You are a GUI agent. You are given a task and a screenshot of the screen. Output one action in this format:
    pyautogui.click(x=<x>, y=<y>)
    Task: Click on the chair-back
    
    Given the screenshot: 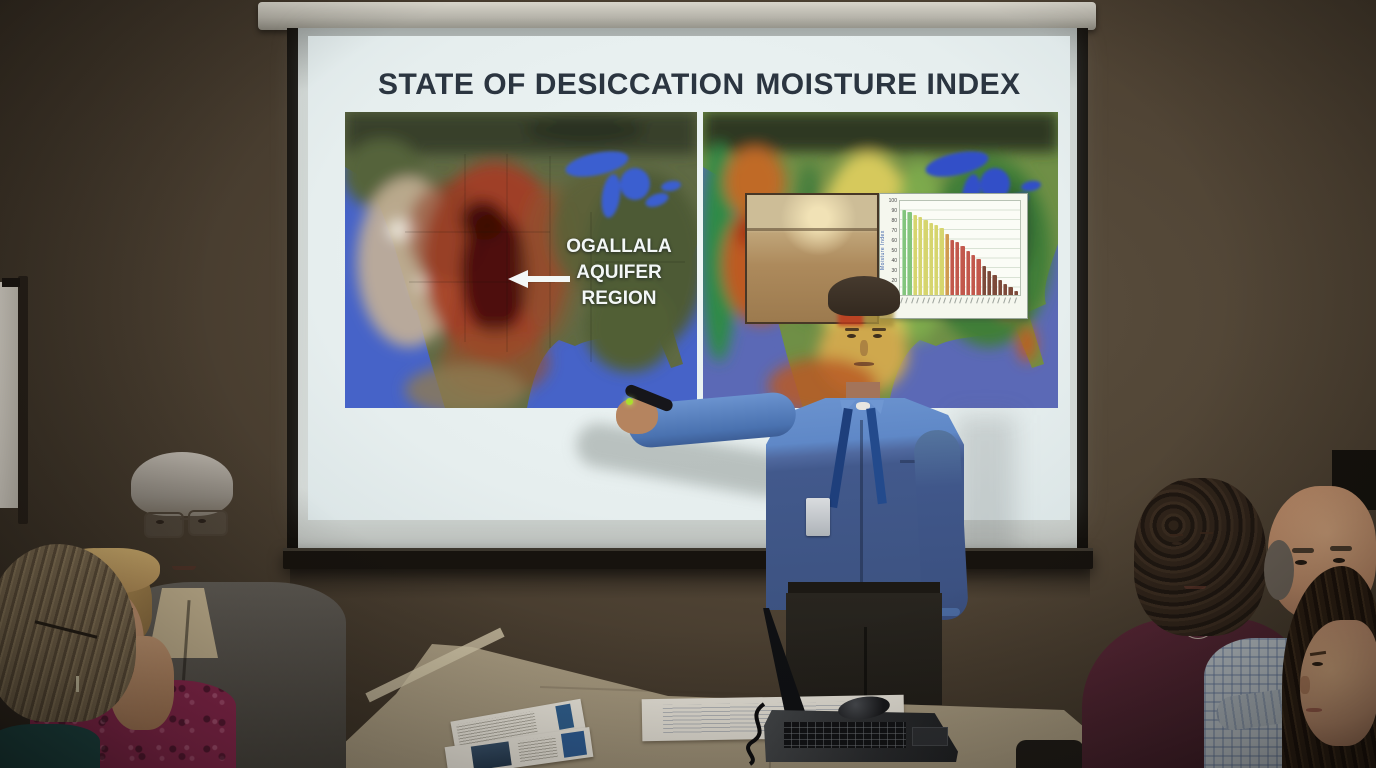 What is the action you would take?
    pyautogui.click(x=1050, y=754)
    